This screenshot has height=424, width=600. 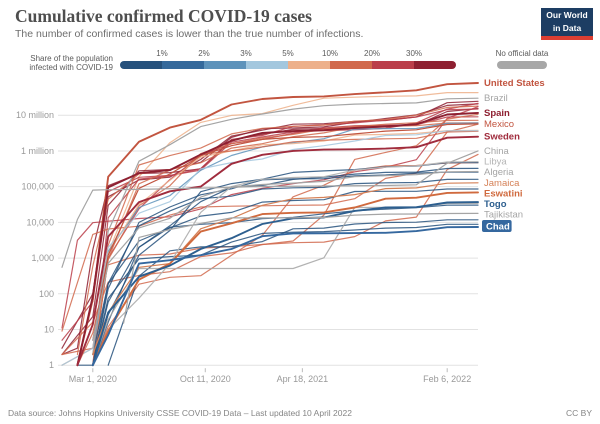 What do you see at coordinates (205, 379) in the screenshot?
I see `x-tick-label: Oct 11, 2020` at bounding box center [205, 379].